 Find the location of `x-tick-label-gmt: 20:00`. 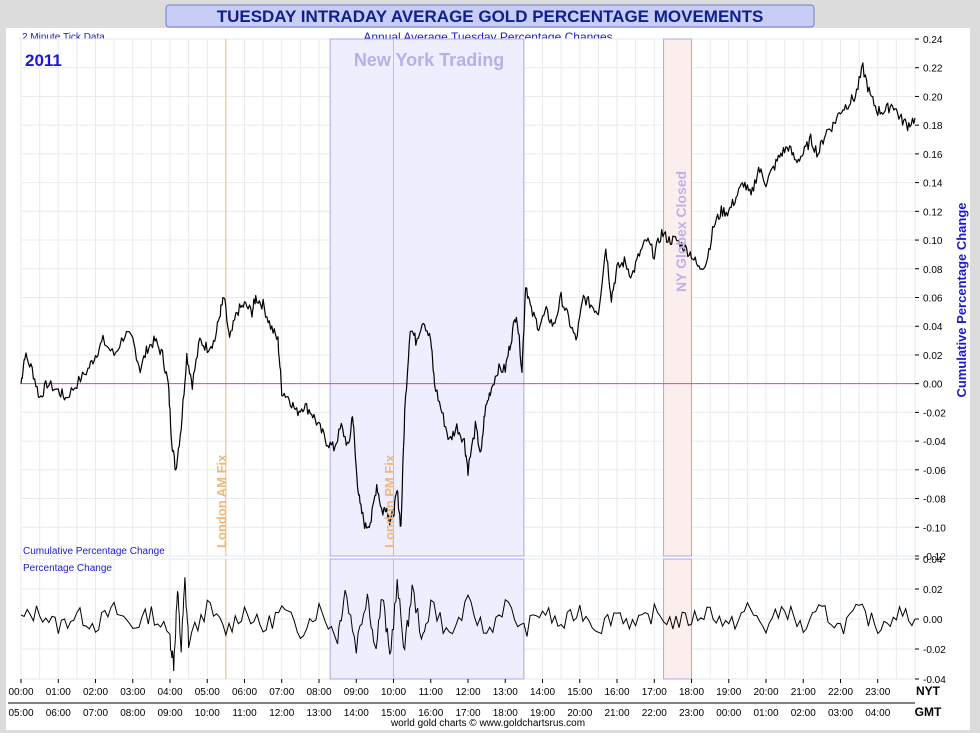

x-tick-label-gmt: 20:00 is located at coordinates (579, 713).